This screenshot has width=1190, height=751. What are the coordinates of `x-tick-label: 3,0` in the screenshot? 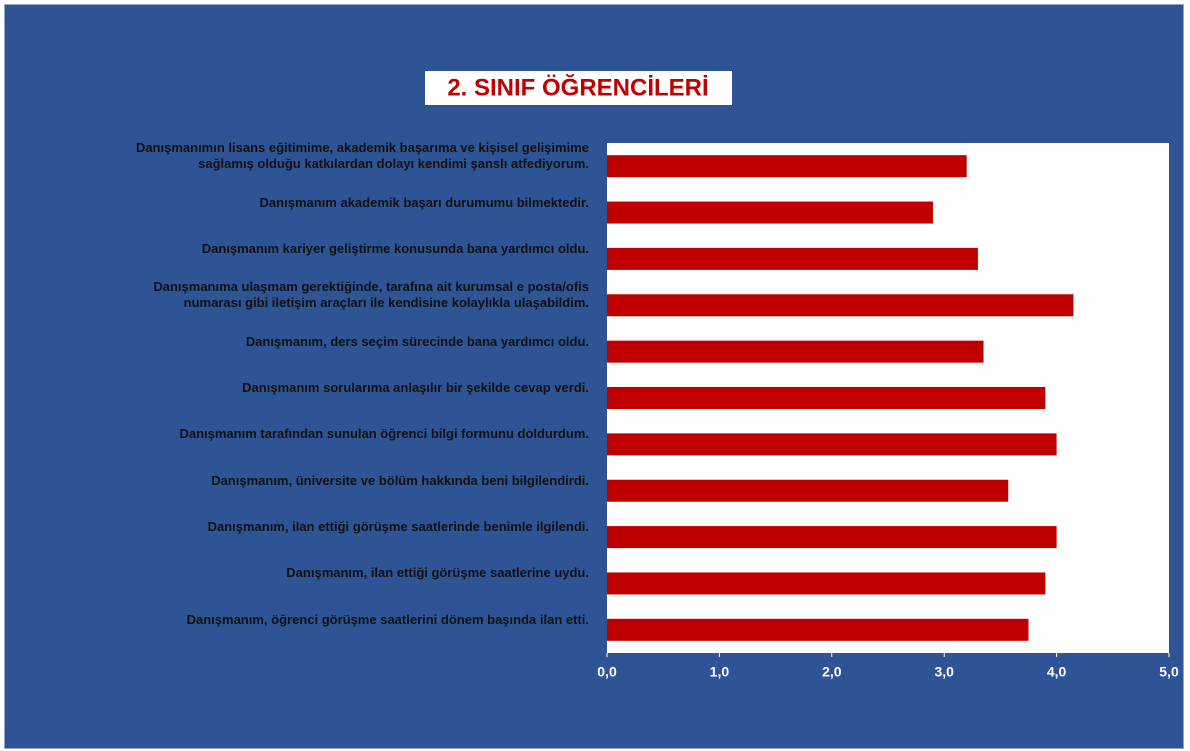 It's located at (944, 672).